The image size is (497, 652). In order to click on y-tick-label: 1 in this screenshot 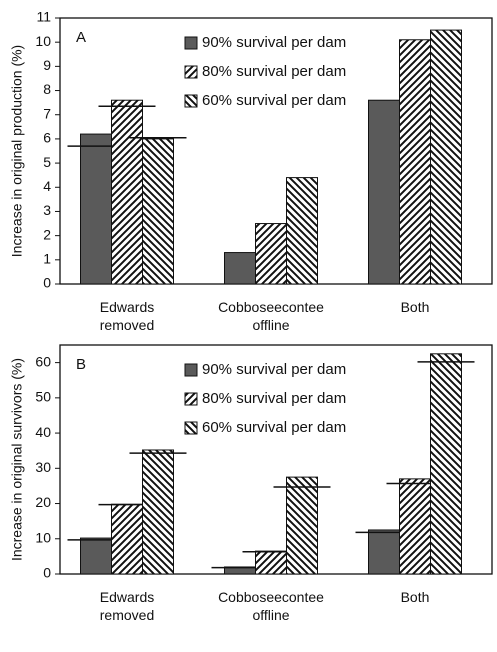, I will do `click(47, 259)`.